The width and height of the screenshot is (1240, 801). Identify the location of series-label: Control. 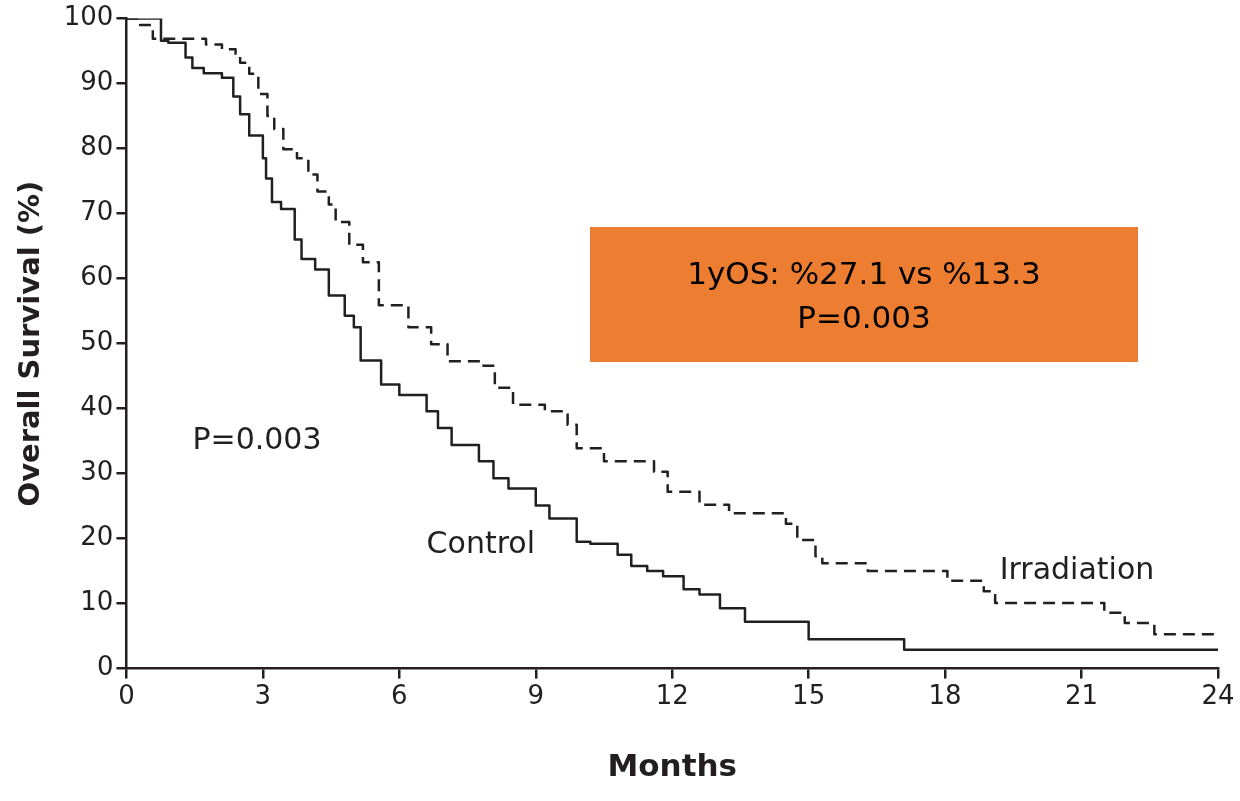
(481, 542).